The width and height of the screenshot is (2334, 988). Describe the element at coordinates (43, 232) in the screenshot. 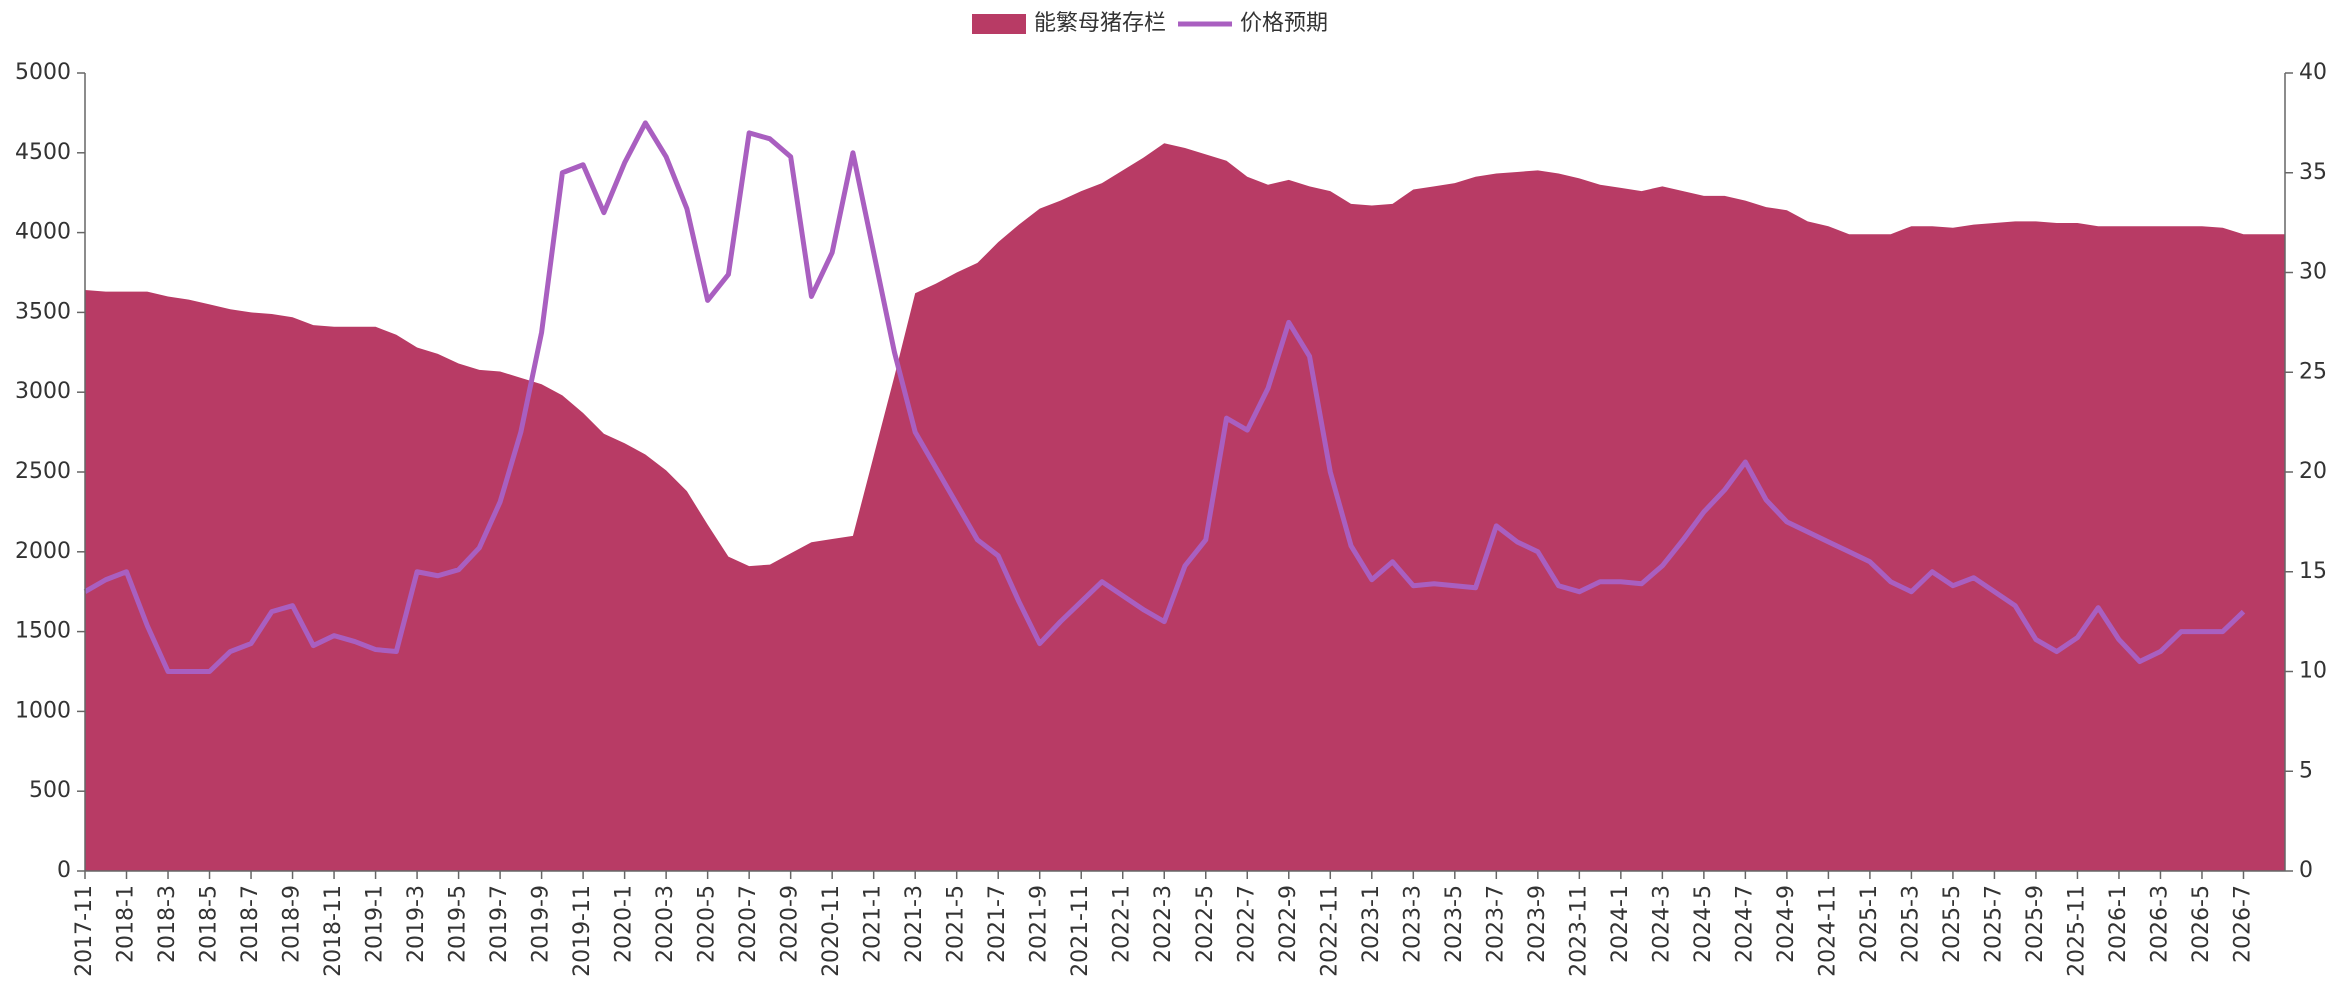

I see `y-tick-label: 4000` at that location.